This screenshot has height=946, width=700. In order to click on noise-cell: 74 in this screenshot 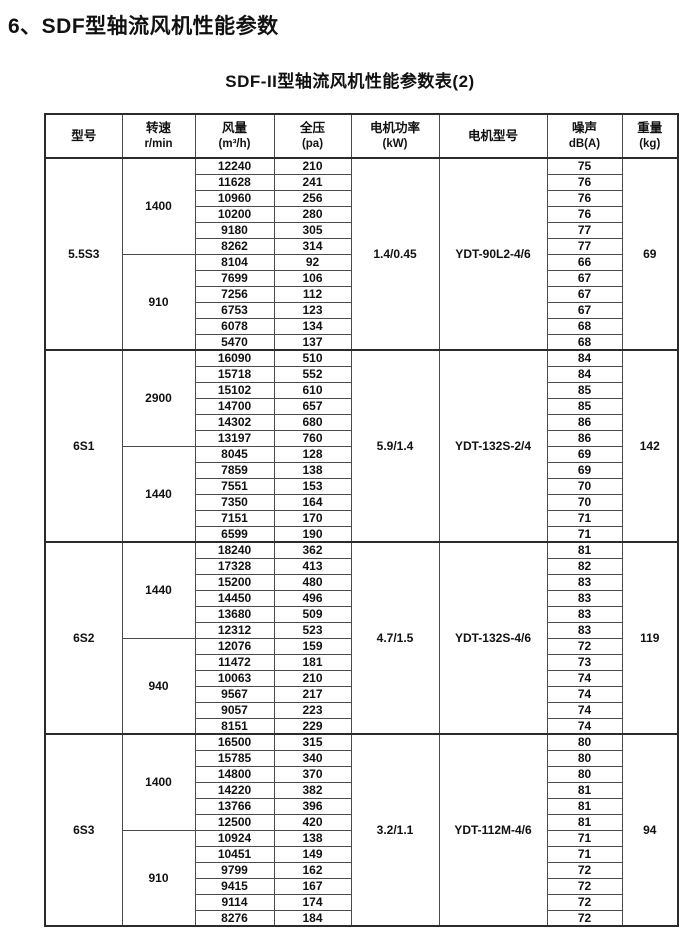, I will do `click(584, 726)`.